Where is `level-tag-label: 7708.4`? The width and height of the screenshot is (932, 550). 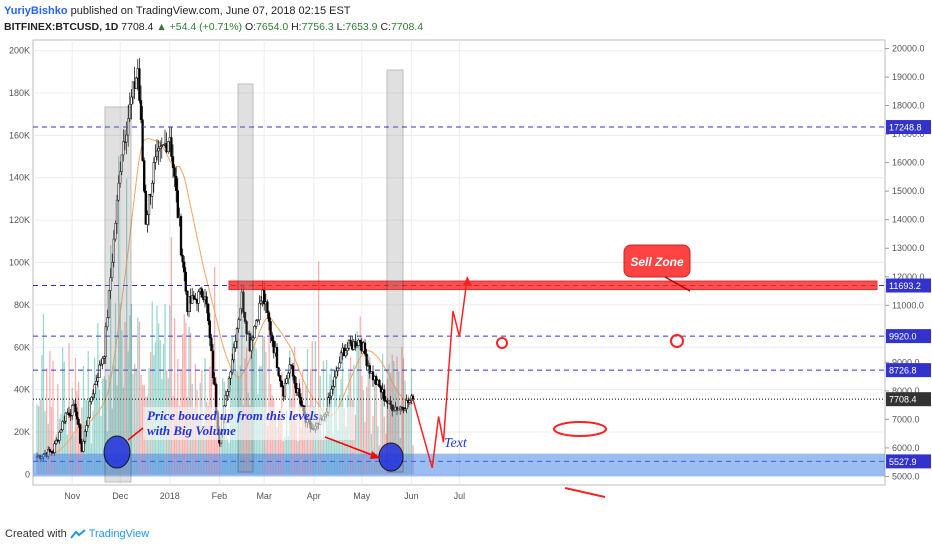
level-tag-label: 7708.4 is located at coordinates (903, 400).